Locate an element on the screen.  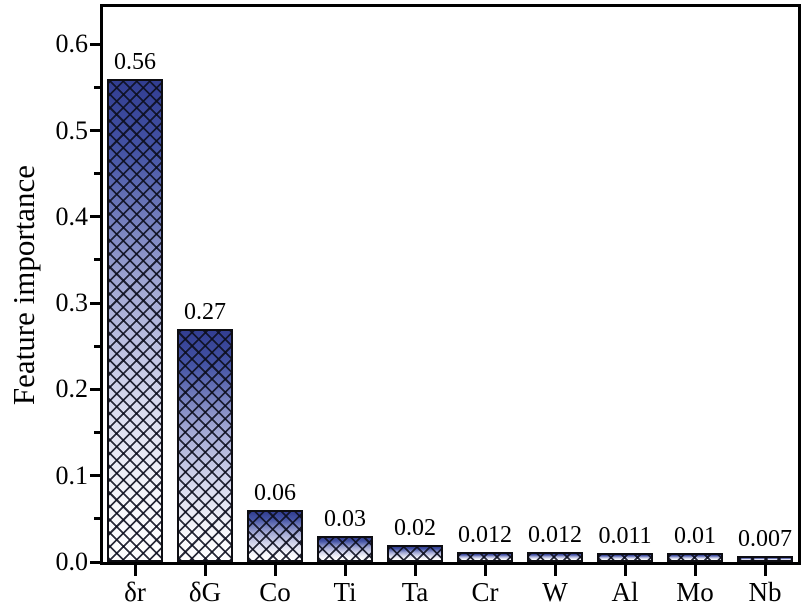
bar-value-label: 0.06 is located at coordinates (275, 493).